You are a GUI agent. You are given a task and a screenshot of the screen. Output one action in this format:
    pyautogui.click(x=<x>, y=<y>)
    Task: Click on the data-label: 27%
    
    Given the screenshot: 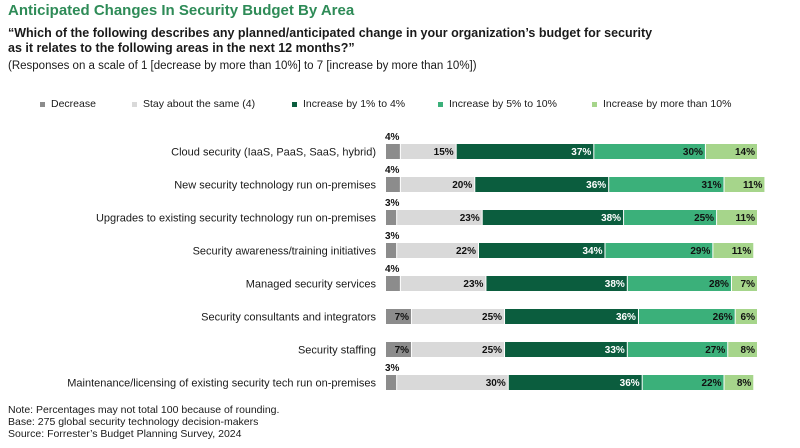 What is the action you would take?
    pyautogui.click(x=715, y=350)
    